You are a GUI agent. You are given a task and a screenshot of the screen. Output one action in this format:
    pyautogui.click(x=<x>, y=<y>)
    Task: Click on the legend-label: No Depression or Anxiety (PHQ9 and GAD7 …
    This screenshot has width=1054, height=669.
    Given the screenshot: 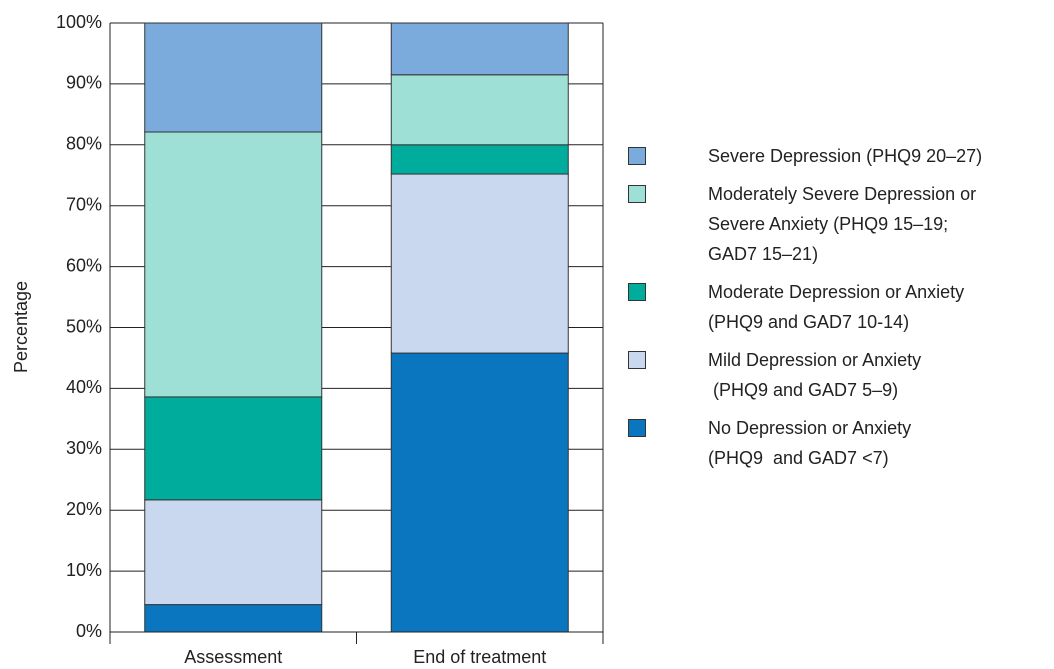 What is the action you would take?
    pyautogui.click(x=810, y=443)
    